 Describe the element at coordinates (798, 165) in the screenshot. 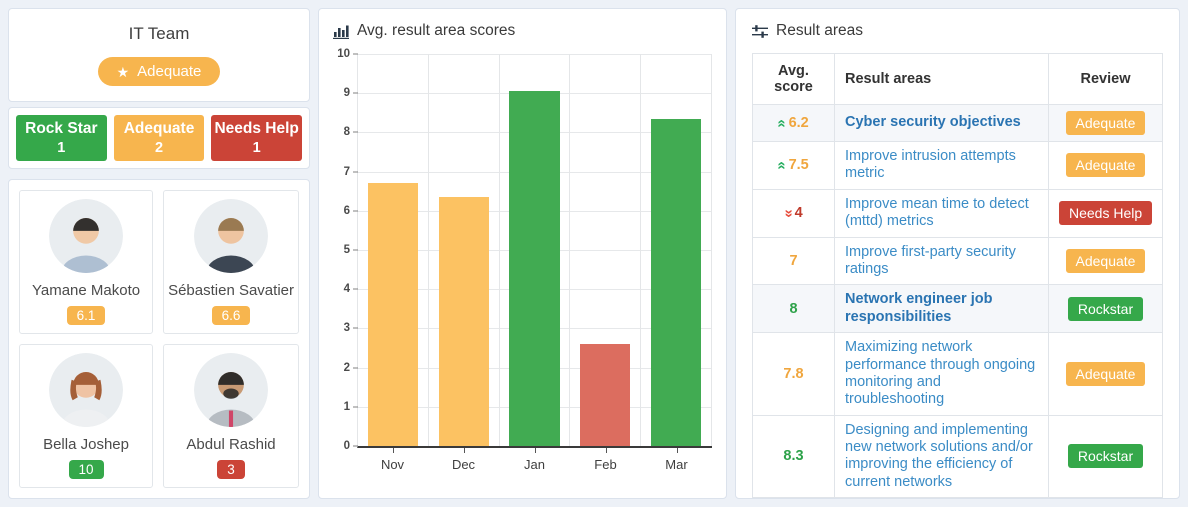

I see `score-value: 7.5` at that location.